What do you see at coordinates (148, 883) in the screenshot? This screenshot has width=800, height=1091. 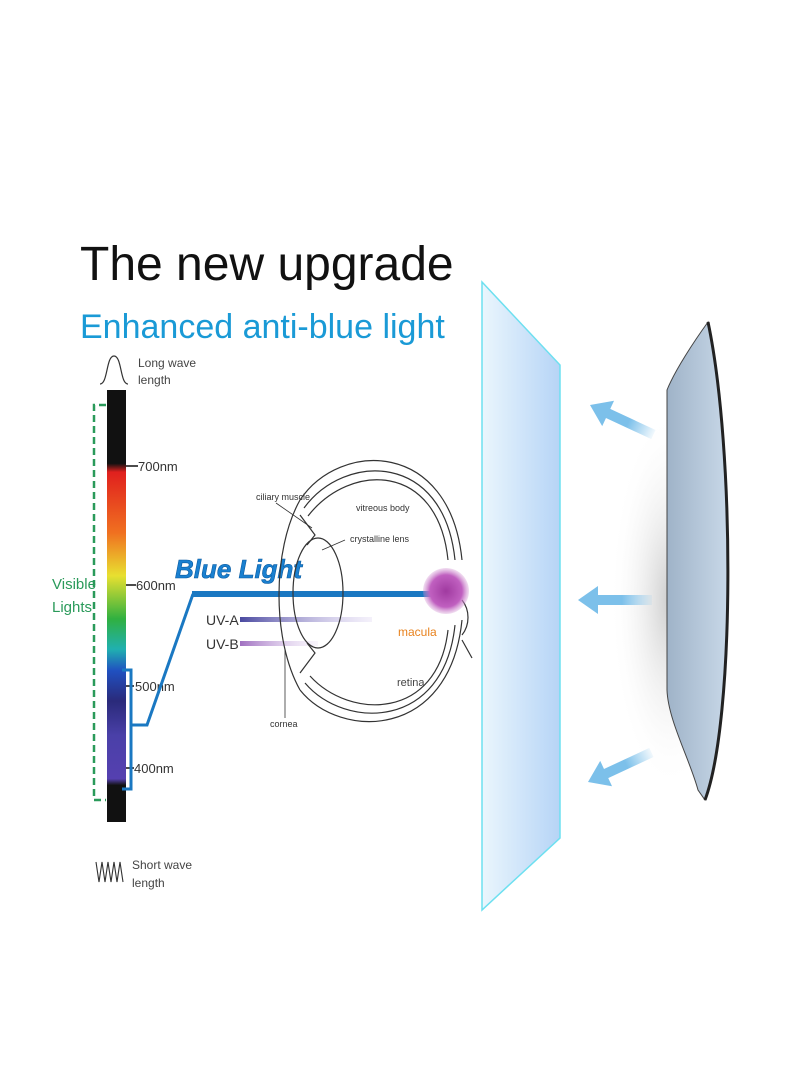 I see `short-wave-label-2: length` at bounding box center [148, 883].